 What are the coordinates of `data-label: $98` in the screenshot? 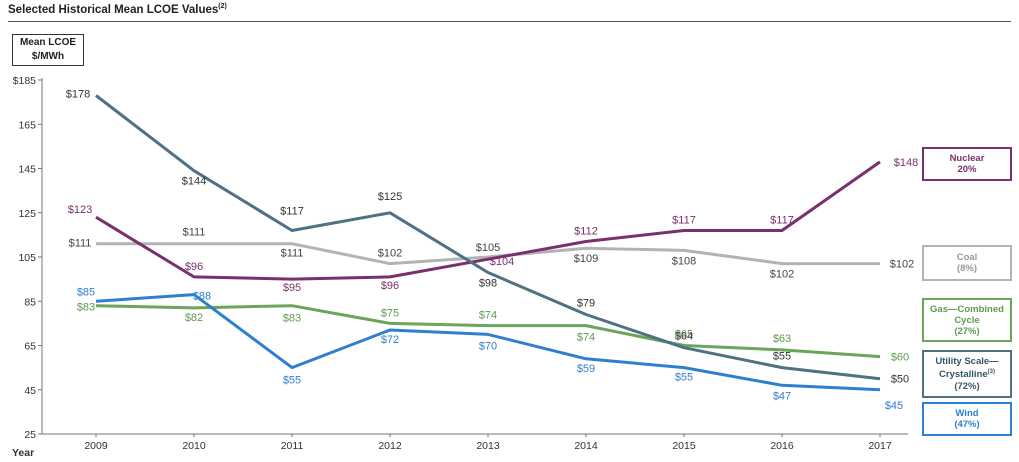 It's located at (488, 283).